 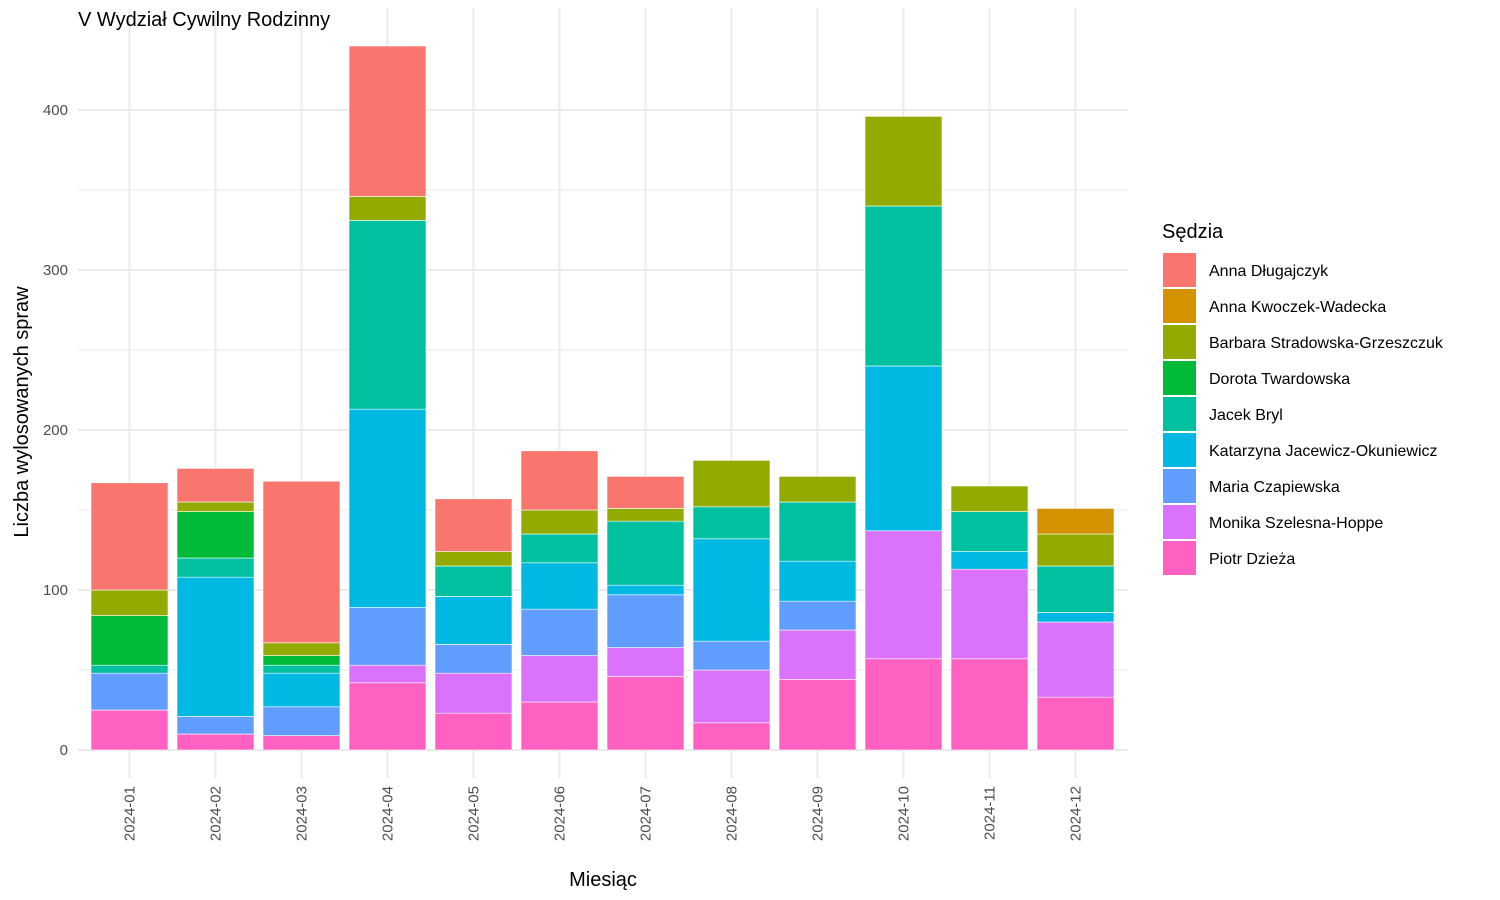 What do you see at coordinates (1076, 813) in the screenshot?
I see `x-tick-label: 2024-12` at bounding box center [1076, 813].